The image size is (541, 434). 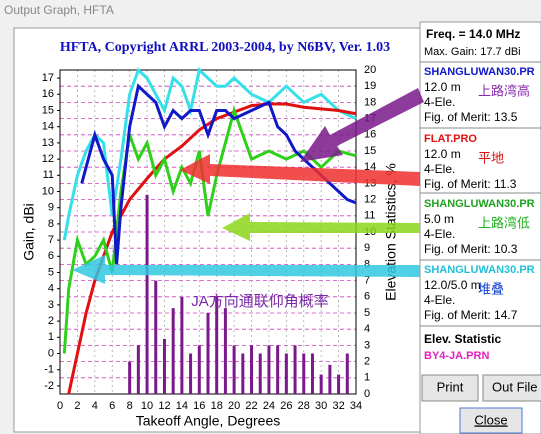 I want to click on y2-tick-label: 7, so click(x=367, y=281).